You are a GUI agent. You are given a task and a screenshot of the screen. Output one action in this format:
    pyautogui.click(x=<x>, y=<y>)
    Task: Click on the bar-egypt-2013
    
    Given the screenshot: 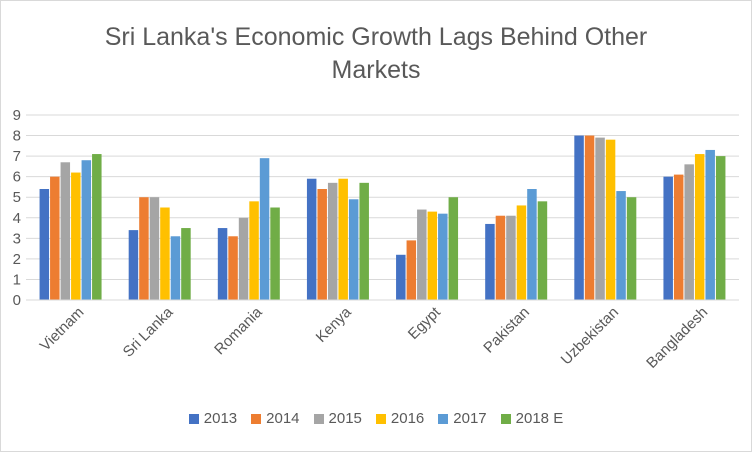 What is the action you would take?
    pyautogui.click(x=401, y=277)
    